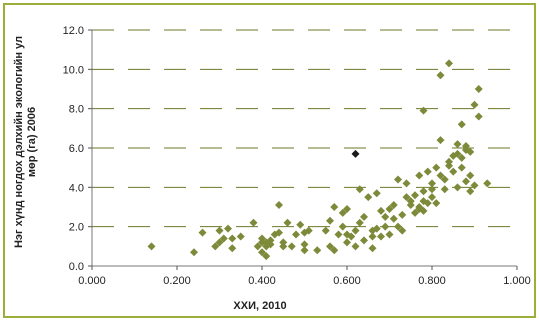 Image resolution: width=539 pixels, height=321 pixels. Describe the element at coordinates (517, 281) in the screenshot. I see `x-tick-label: 1.000` at that location.